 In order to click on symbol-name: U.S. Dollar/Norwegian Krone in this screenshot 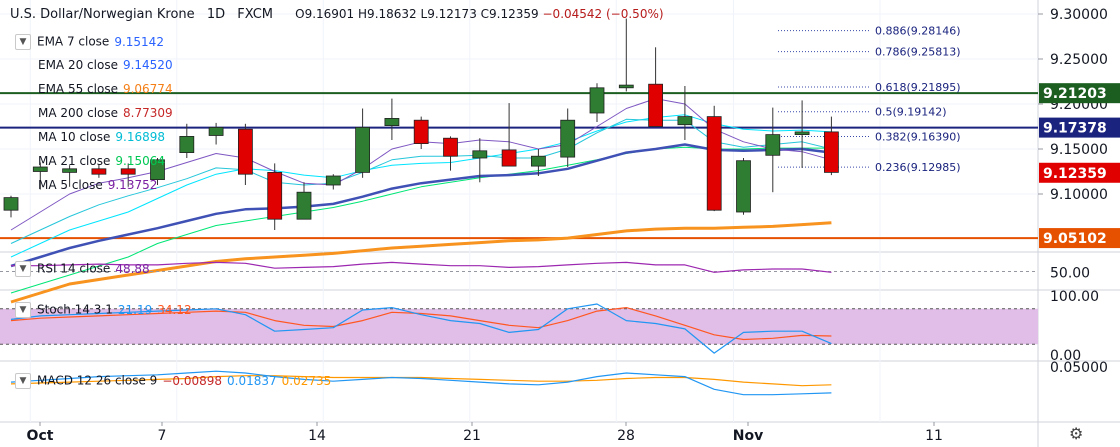, I will do `click(102, 14)`.